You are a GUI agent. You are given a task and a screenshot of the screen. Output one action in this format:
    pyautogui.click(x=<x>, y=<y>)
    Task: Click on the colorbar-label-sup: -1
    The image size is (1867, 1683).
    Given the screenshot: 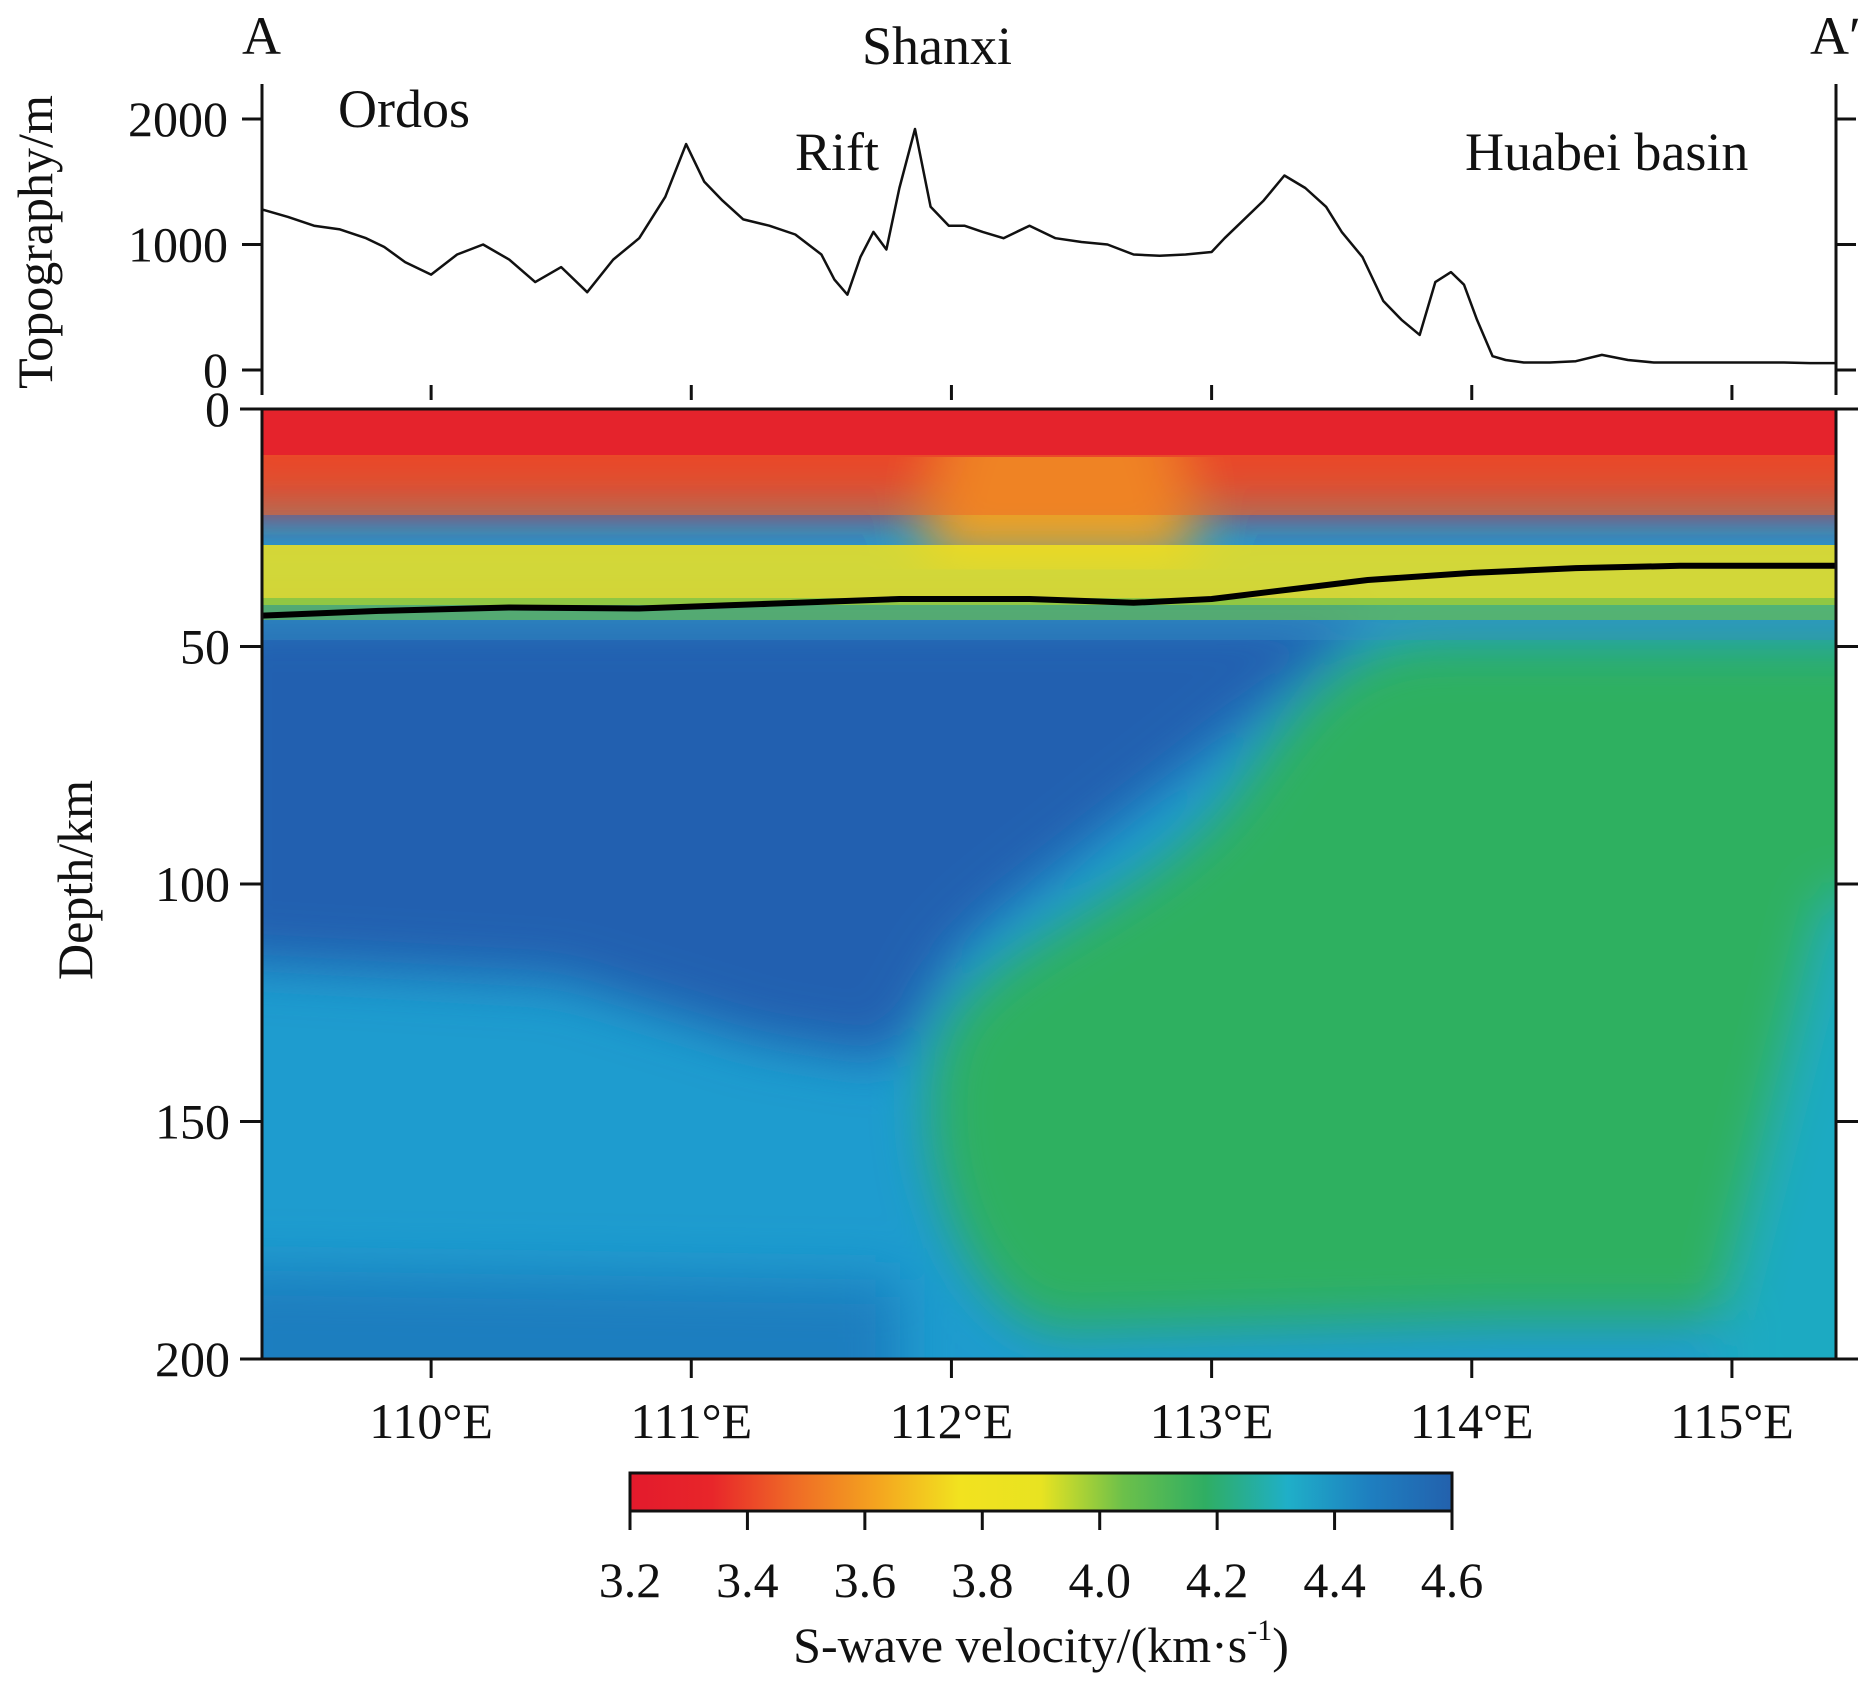 What is the action you would take?
    pyautogui.click(x=1259, y=1630)
    